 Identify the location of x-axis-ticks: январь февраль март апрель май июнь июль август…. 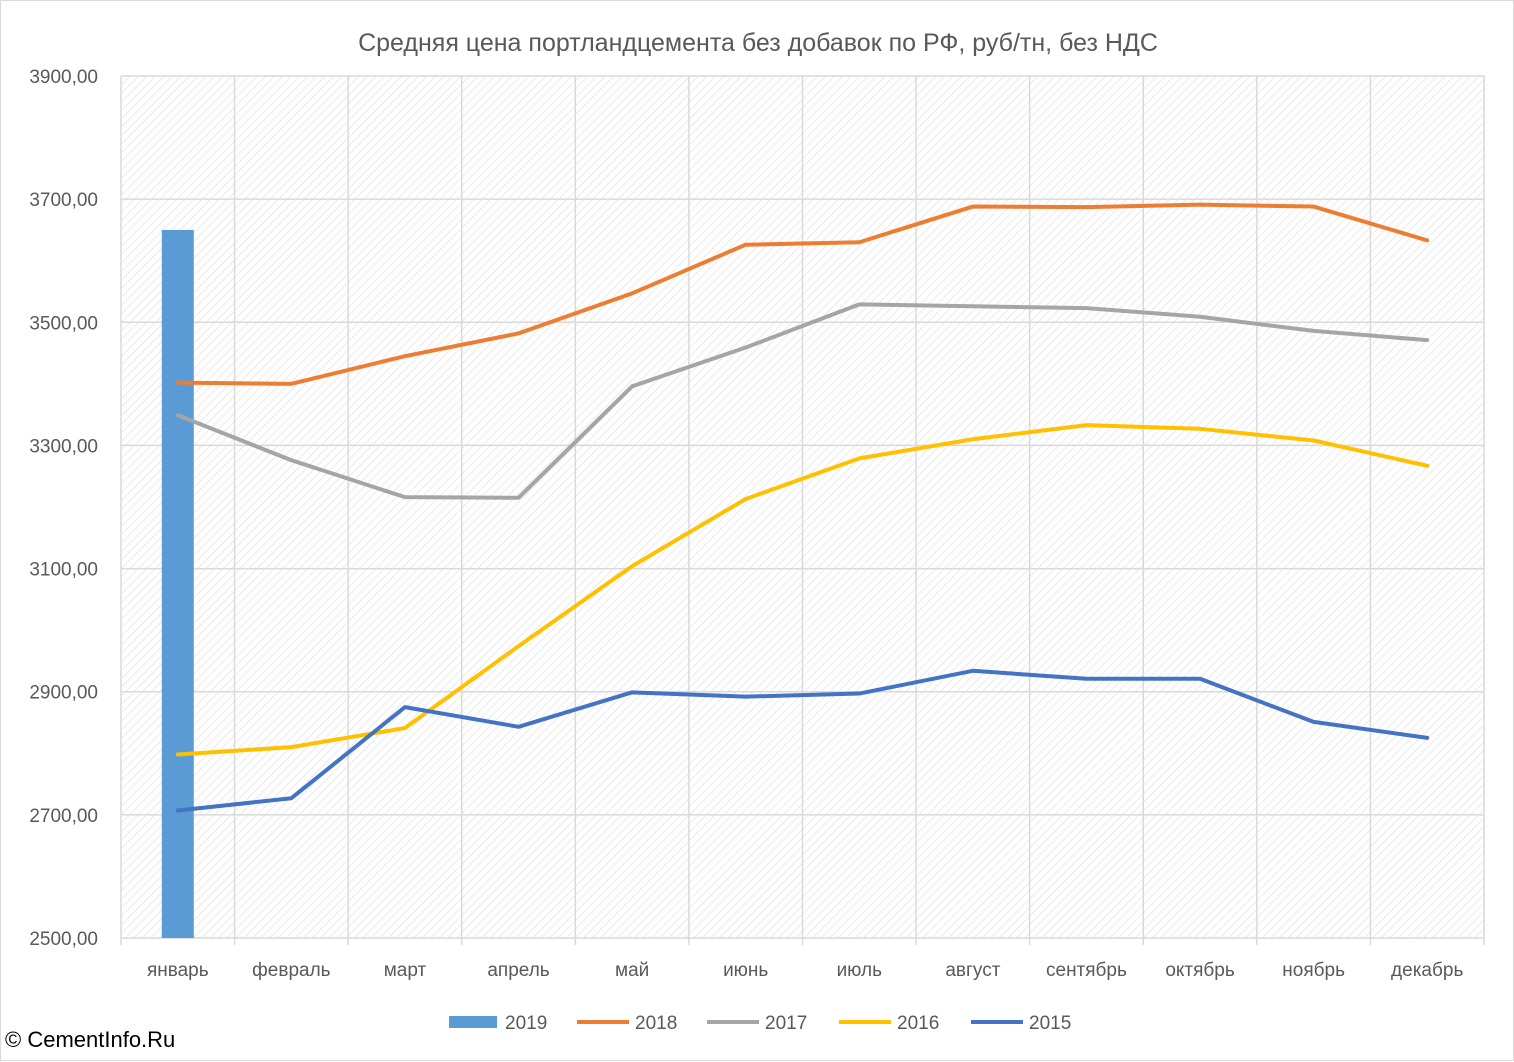
(805, 970).